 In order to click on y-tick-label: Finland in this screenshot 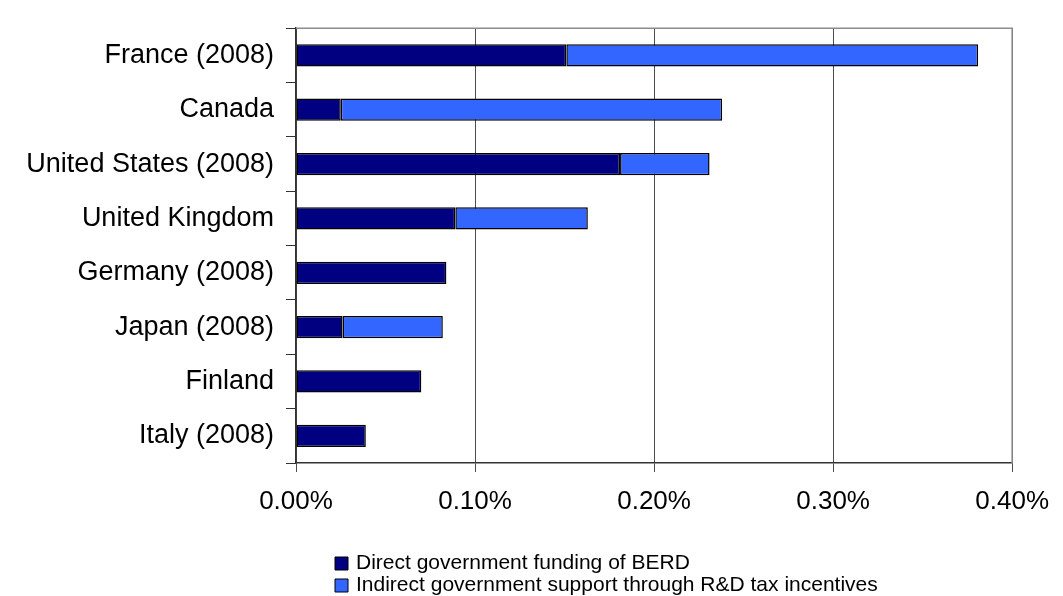, I will do `click(229, 379)`.